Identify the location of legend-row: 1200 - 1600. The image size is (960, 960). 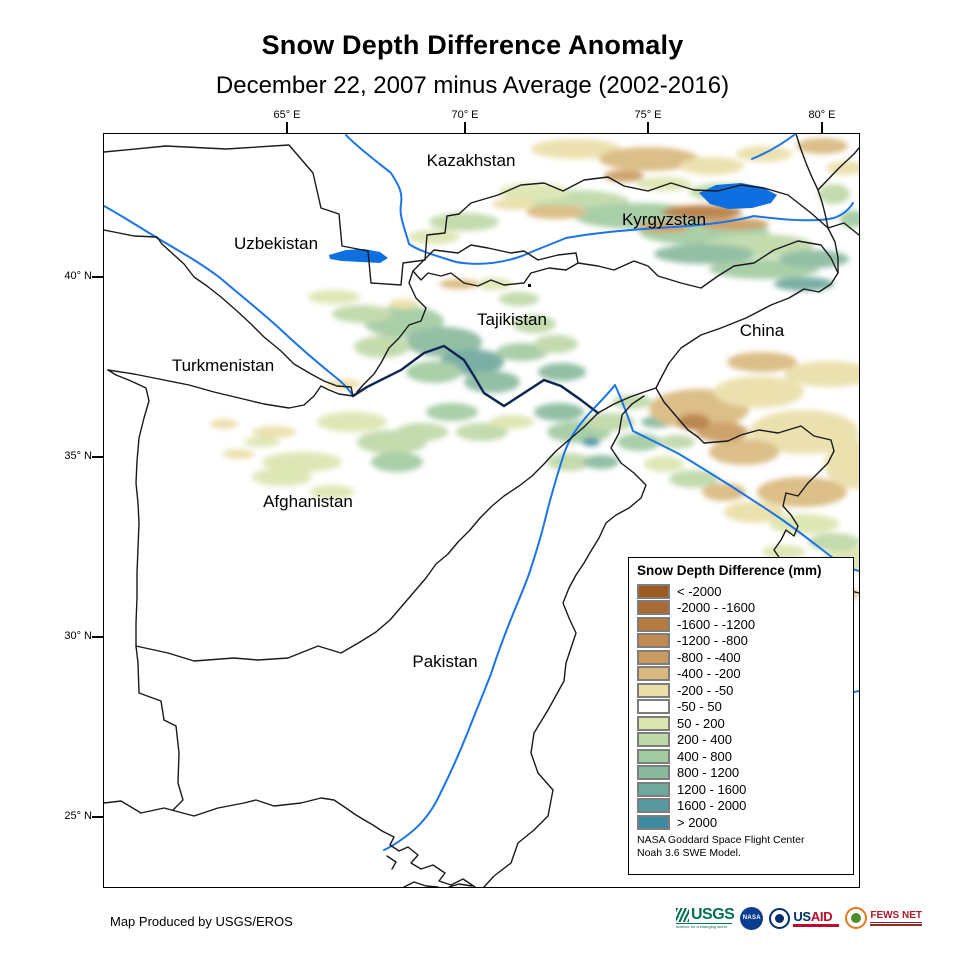
(745, 789).